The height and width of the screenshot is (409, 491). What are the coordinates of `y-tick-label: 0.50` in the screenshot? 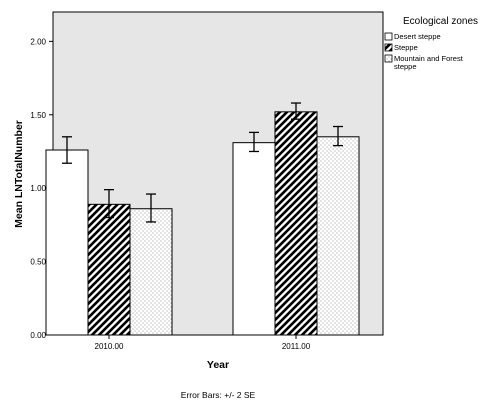 It's located at (38, 262).